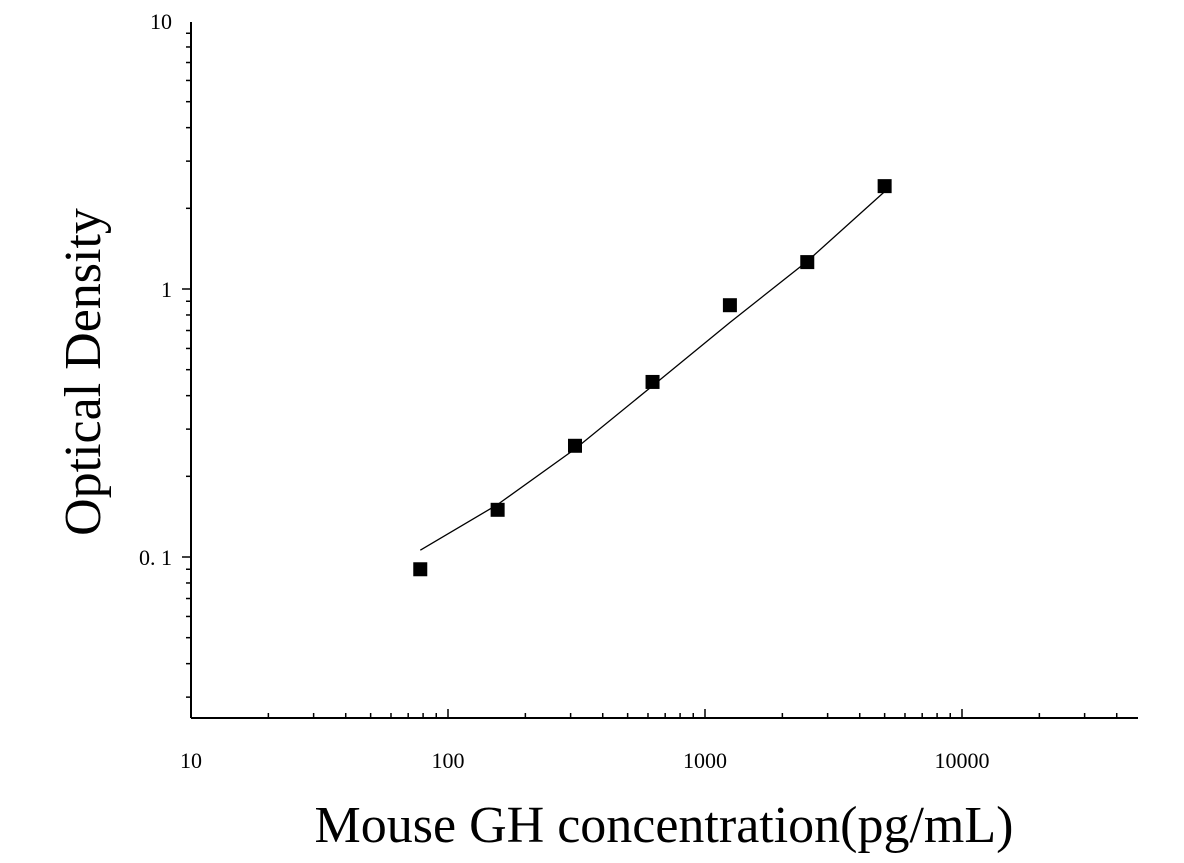 This screenshot has height=863, width=1184. Describe the element at coordinates (448, 760) in the screenshot. I see `x-tick-label: 100` at that location.